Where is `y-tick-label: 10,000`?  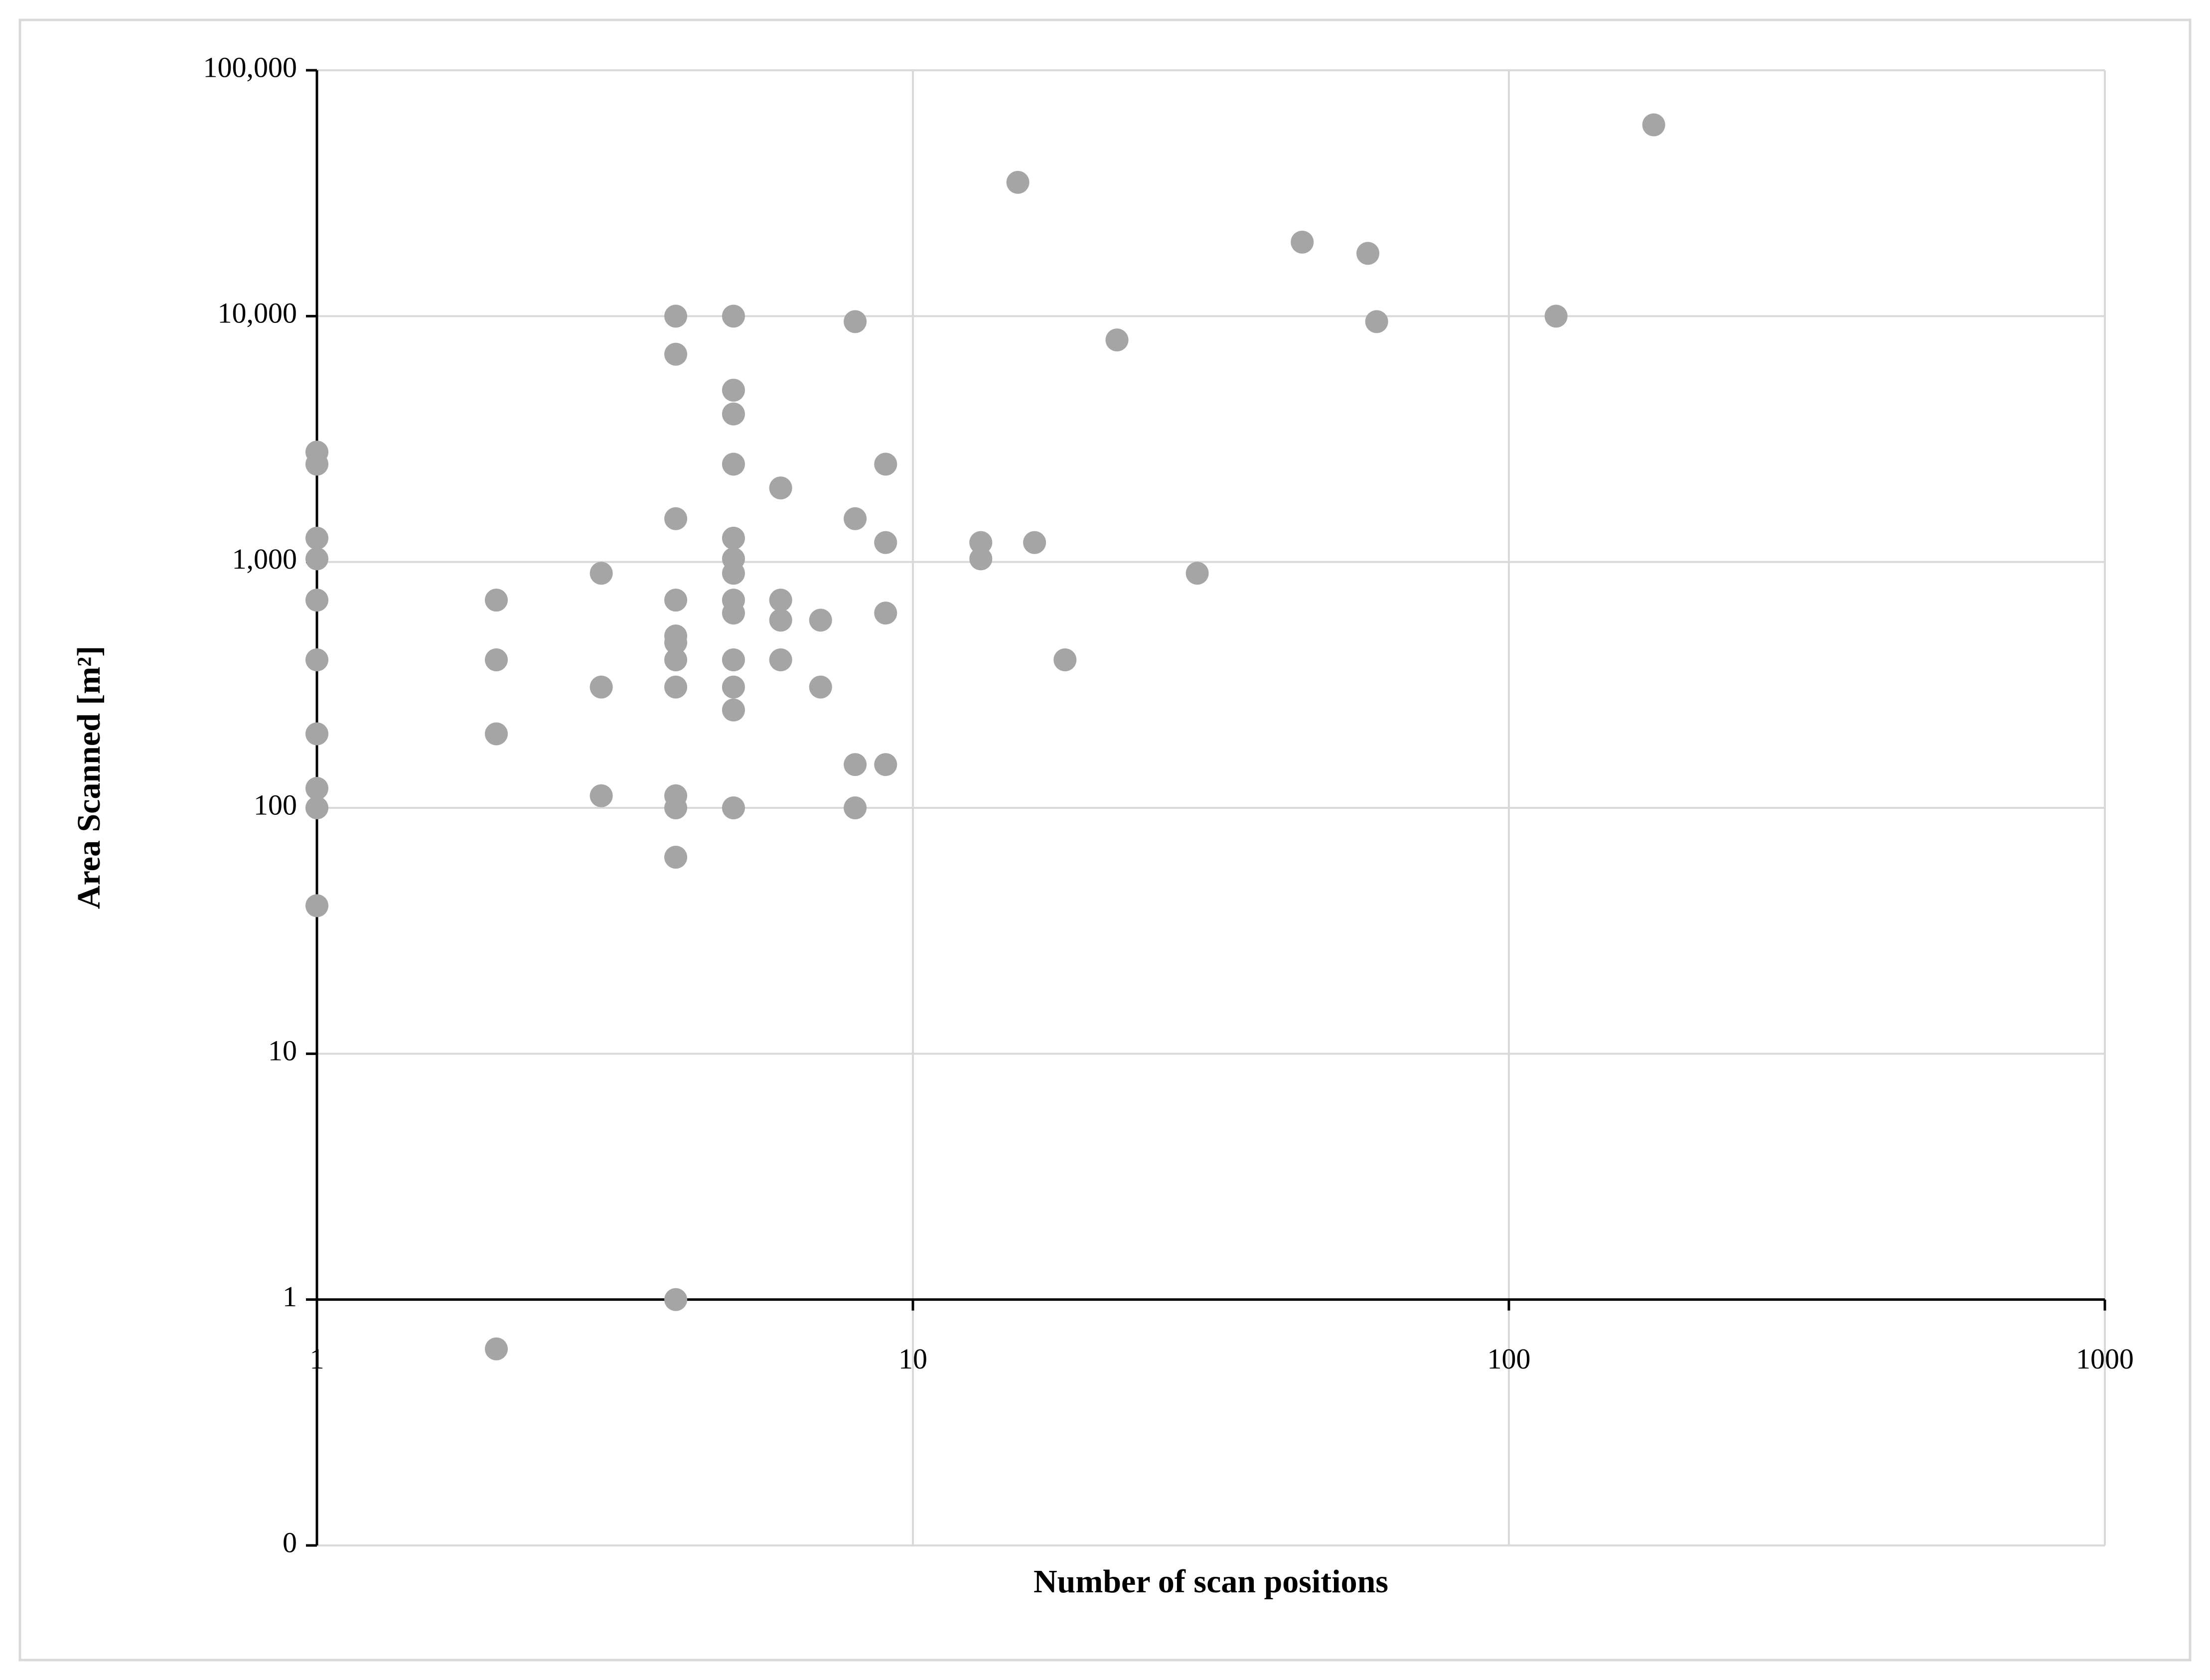
y-tick-label: 10,000 is located at coordinates (257, 313).